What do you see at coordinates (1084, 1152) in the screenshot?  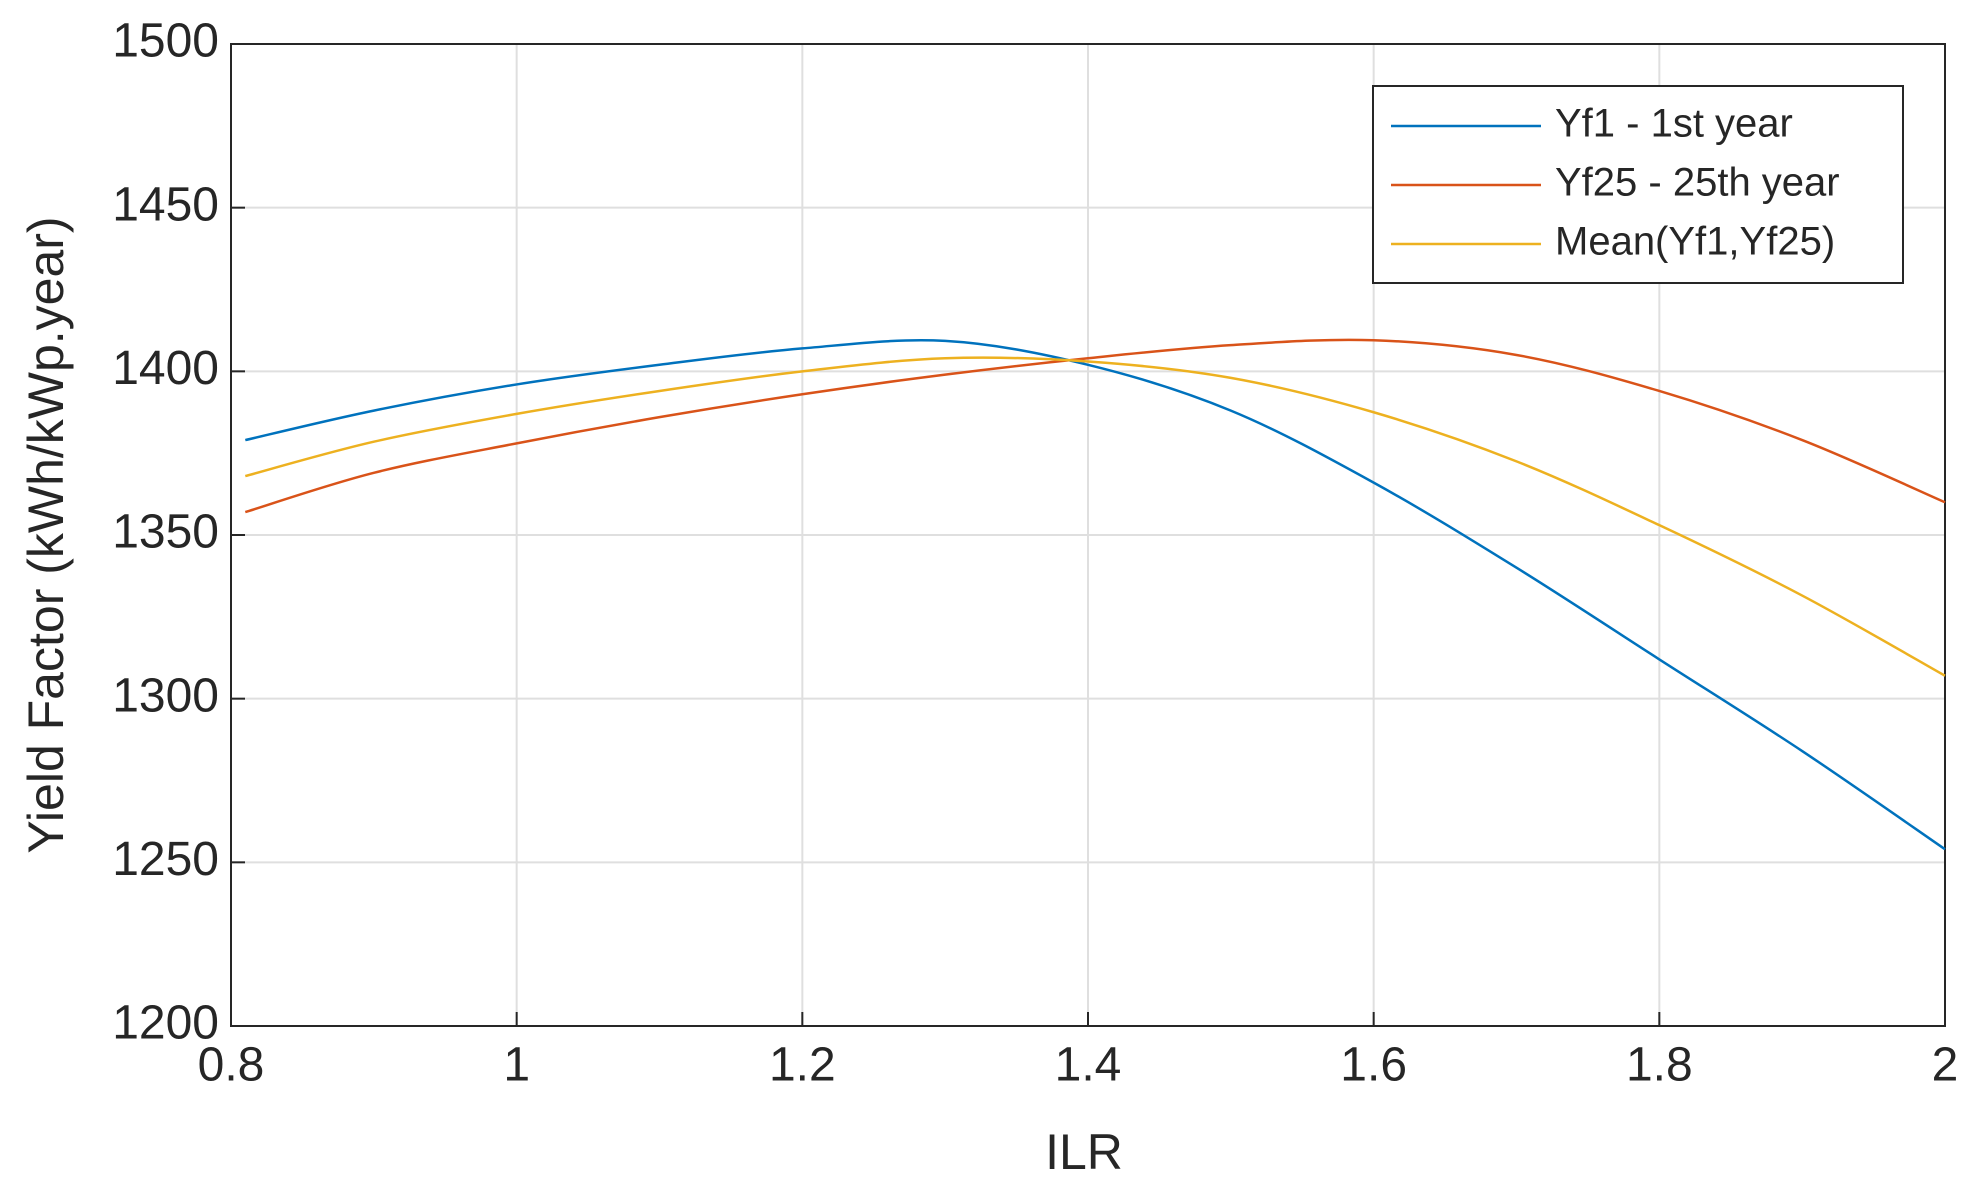 I see `x-axis-label: ILR` at bounding box center [1084, 1152].